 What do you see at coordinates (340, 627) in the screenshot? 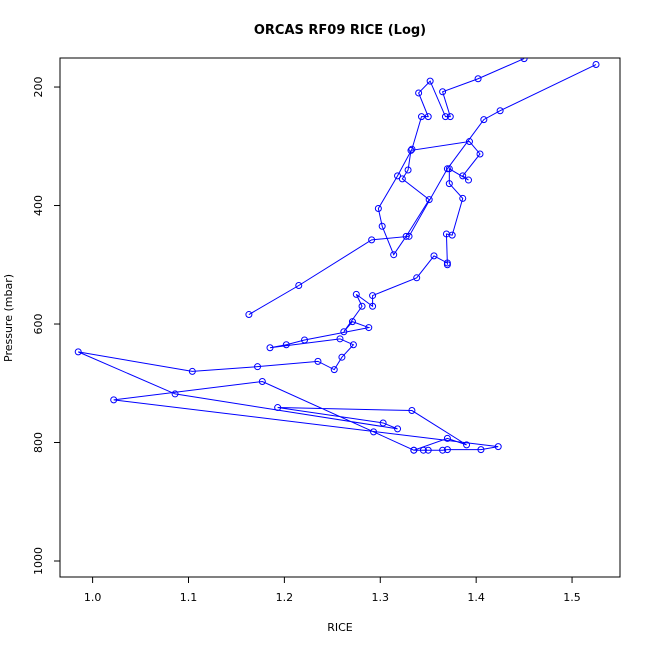
I see `x-axis-label: RICE` at bounding box center [340, 627].